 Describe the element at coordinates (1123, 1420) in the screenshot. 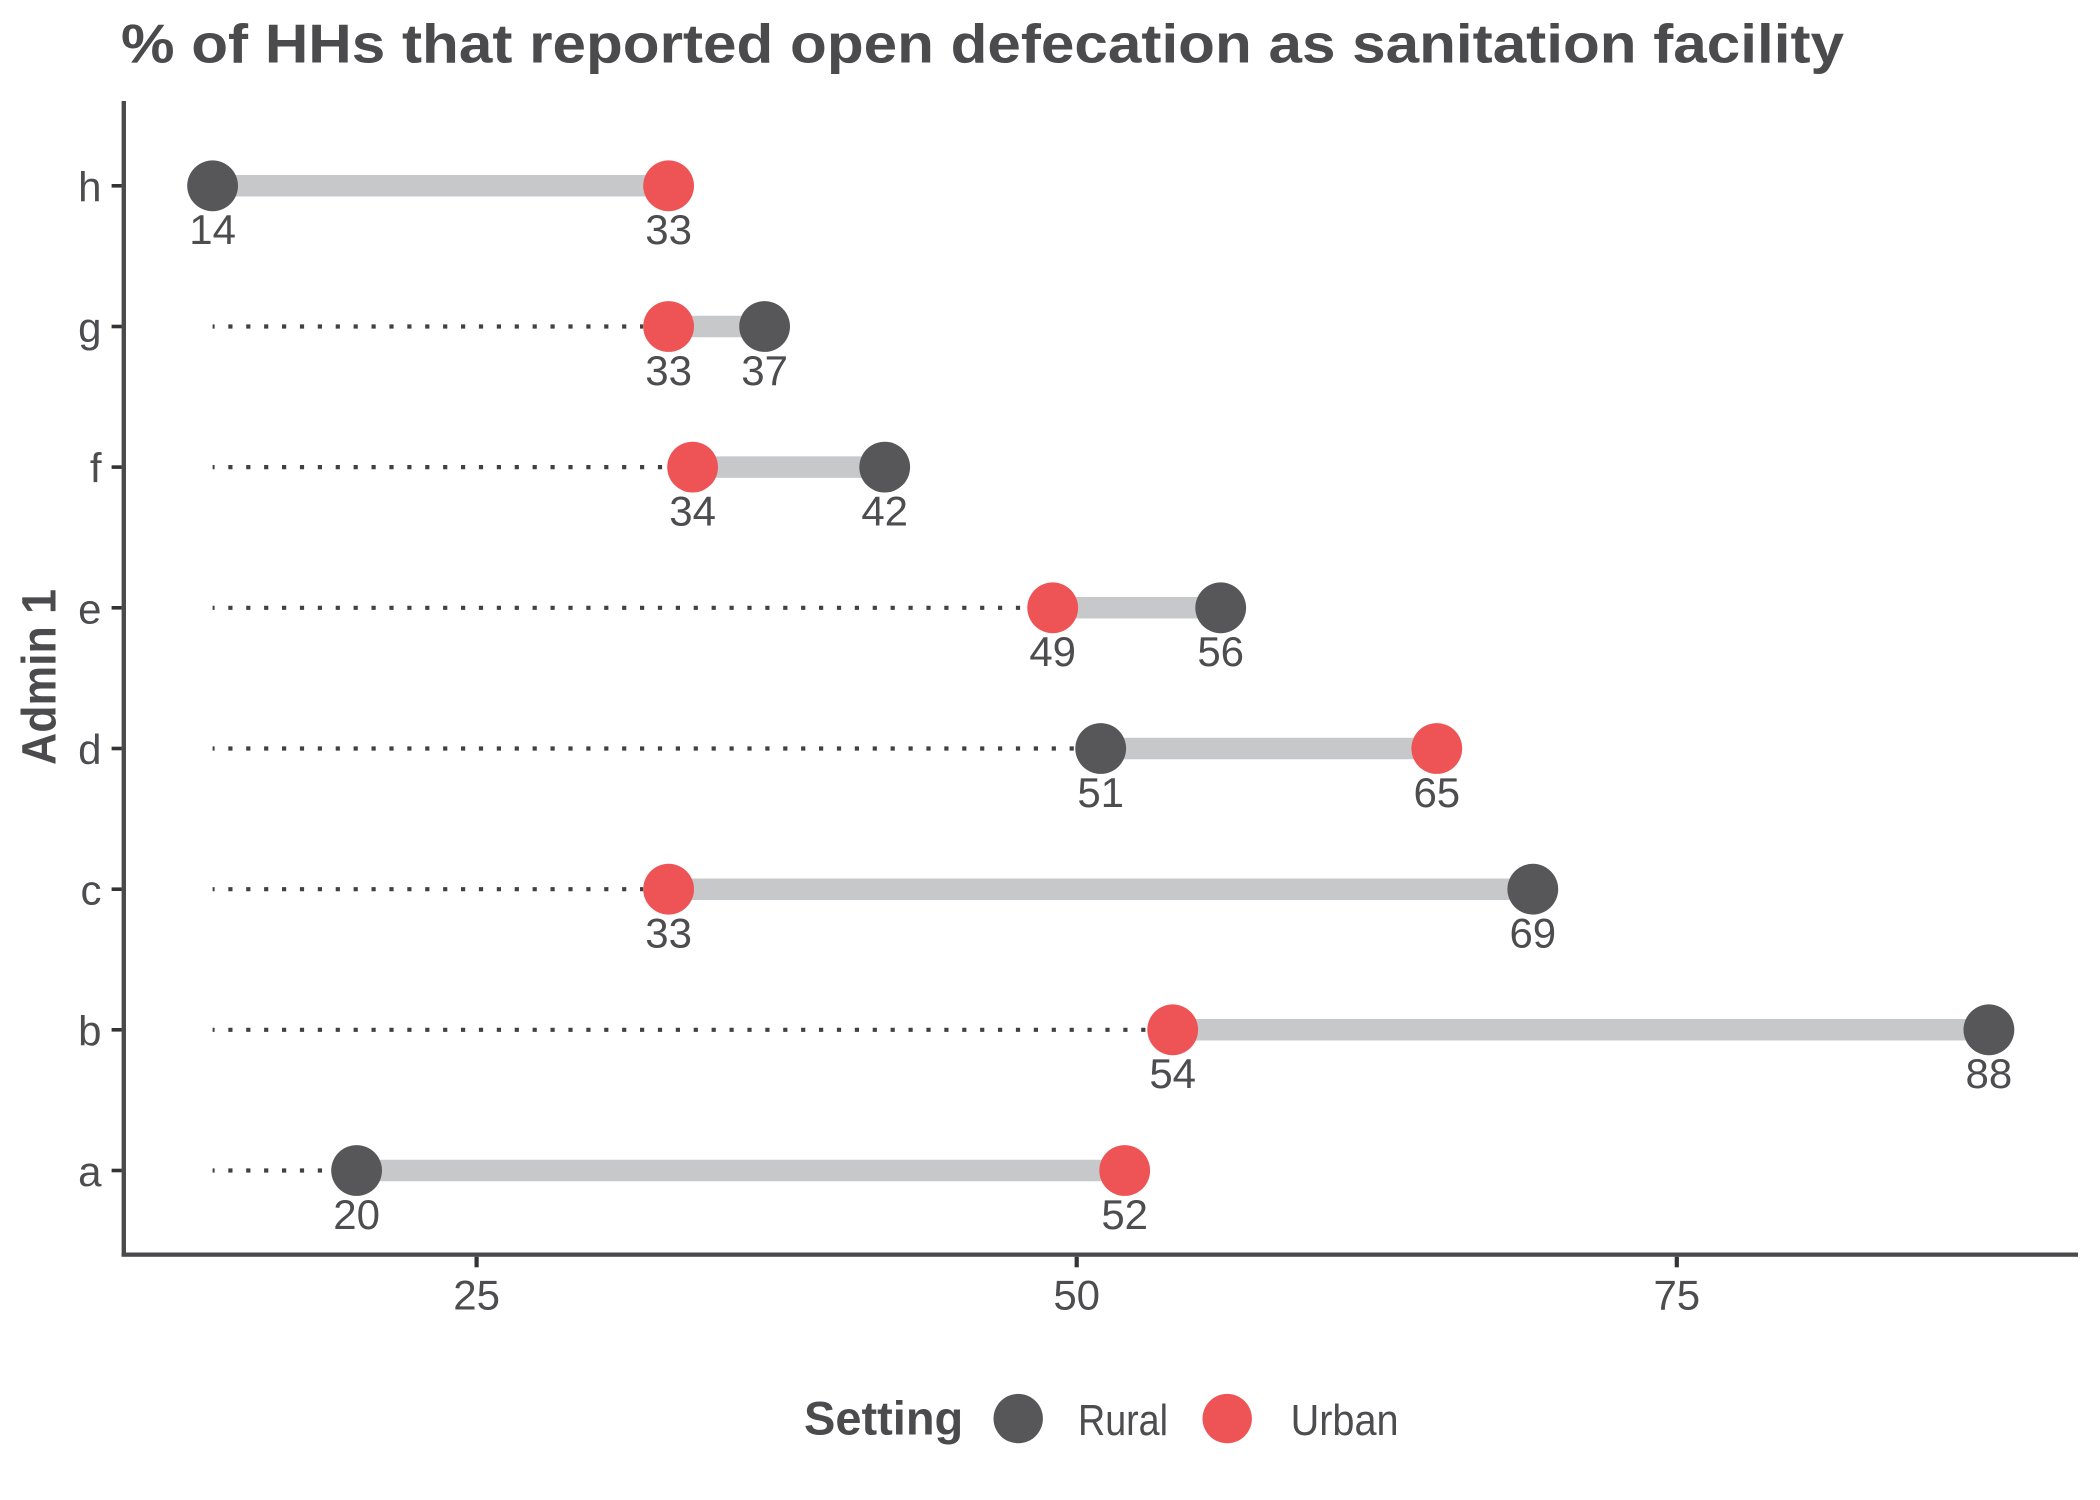

I see `svg-text: Rural` at that location.